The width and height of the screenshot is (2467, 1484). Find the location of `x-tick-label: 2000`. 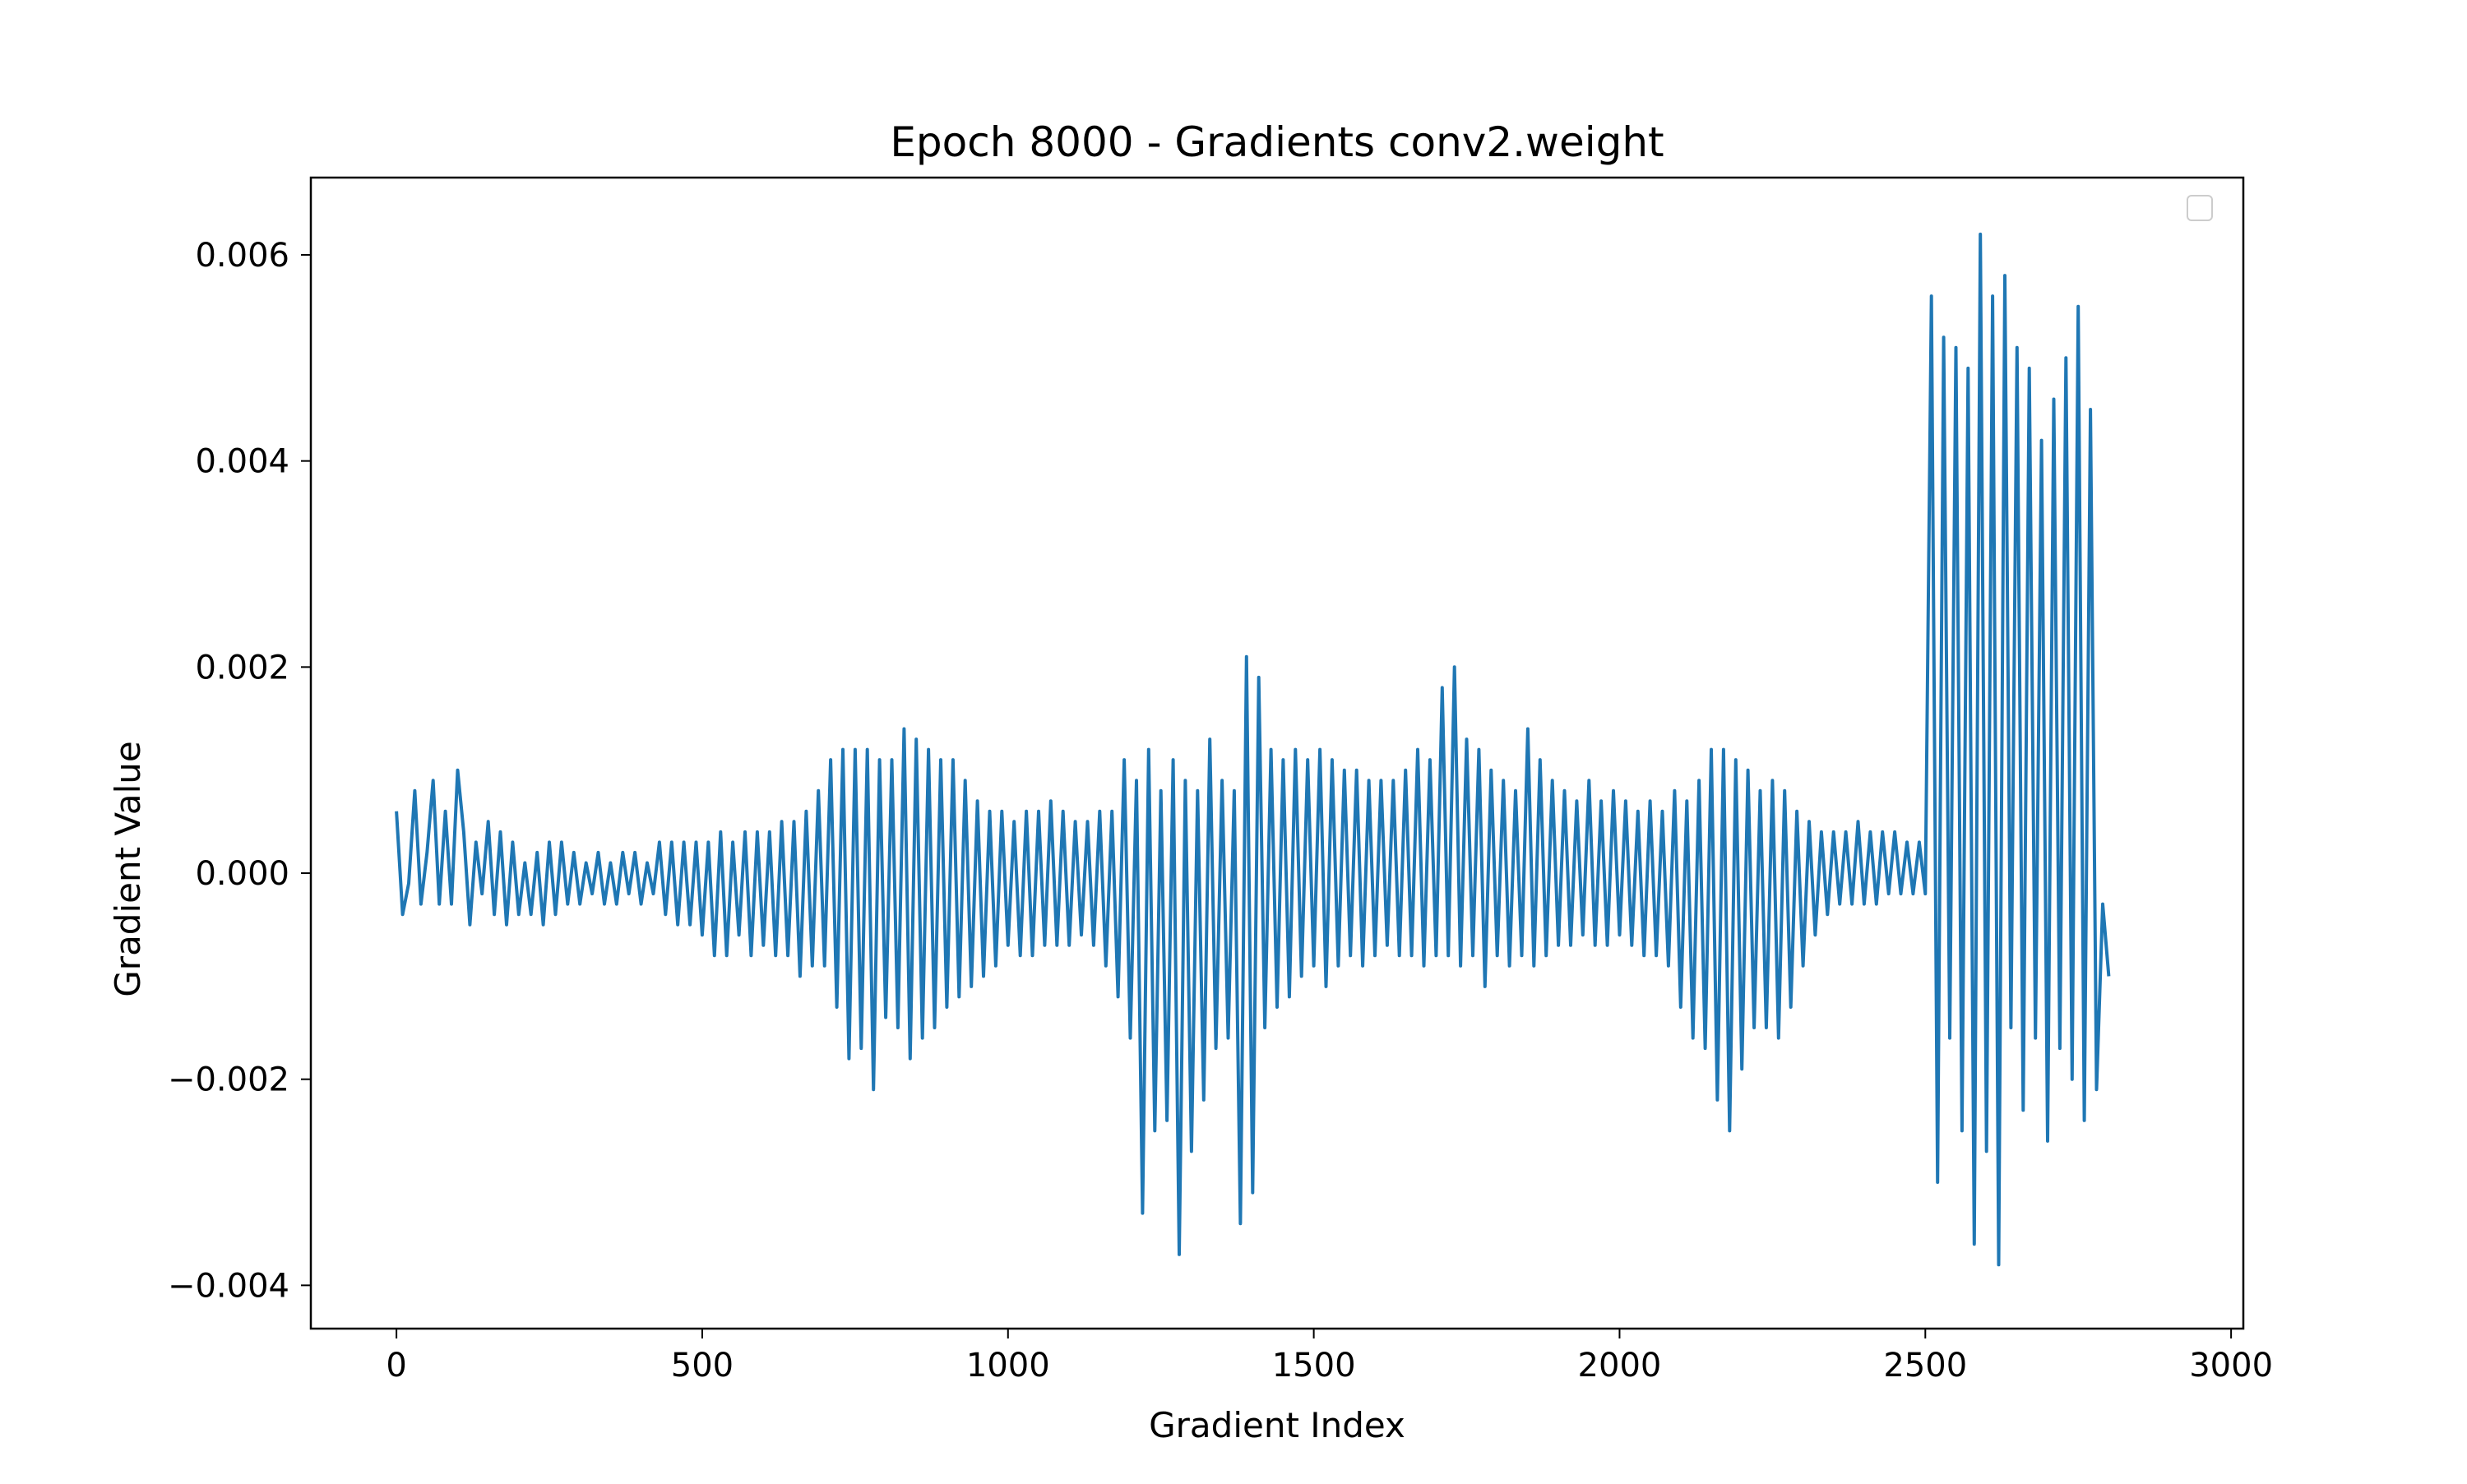

x-tick-label: 2000 is located at coordinates (1620, 1366).